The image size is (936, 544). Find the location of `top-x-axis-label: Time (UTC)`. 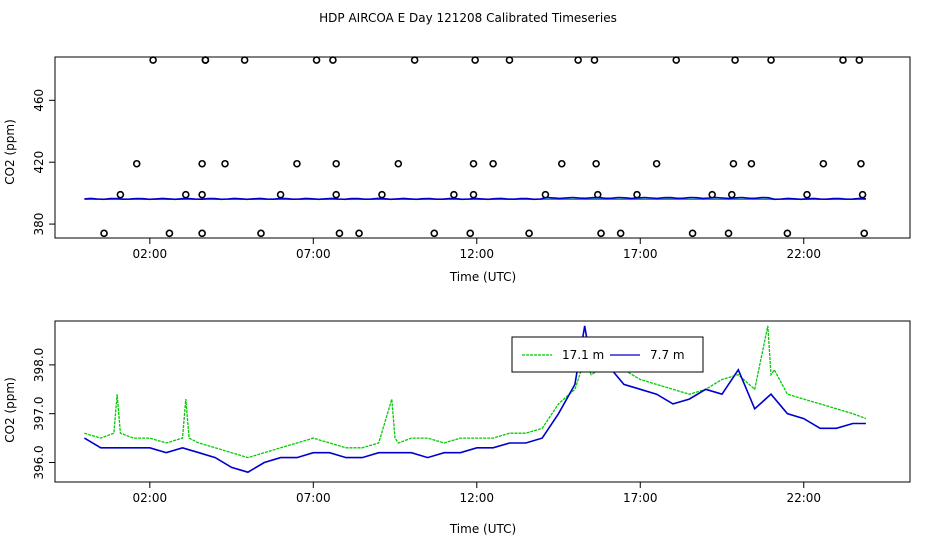

top-x-axis-label: Time (UTC) is located at coordinates (482, 277).